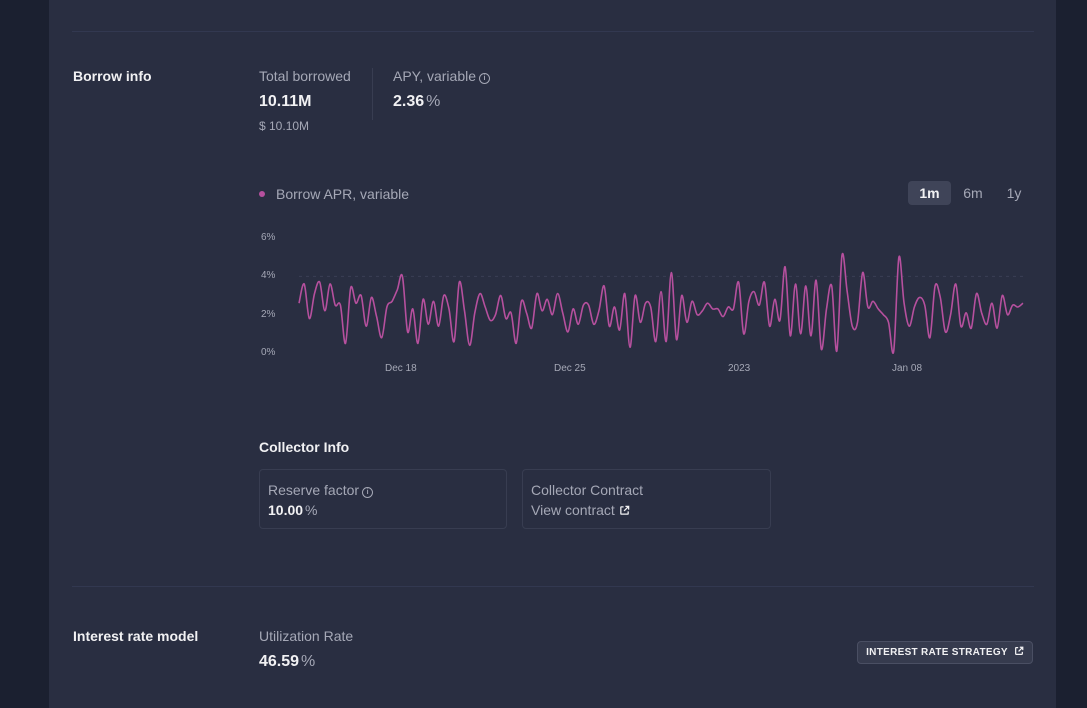 The image size is (1087, 708). I want to click on x-tick-dec25: Dec 25, so click(570, 368).